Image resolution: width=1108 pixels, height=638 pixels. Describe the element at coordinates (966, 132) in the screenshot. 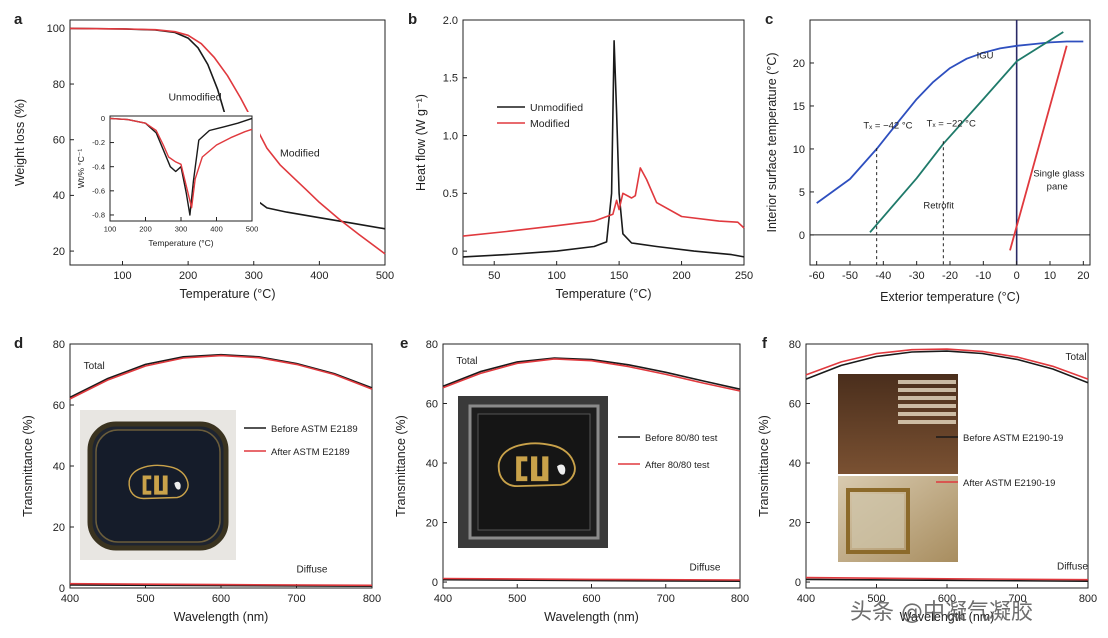

I see `series-line-retrofit` at that location.